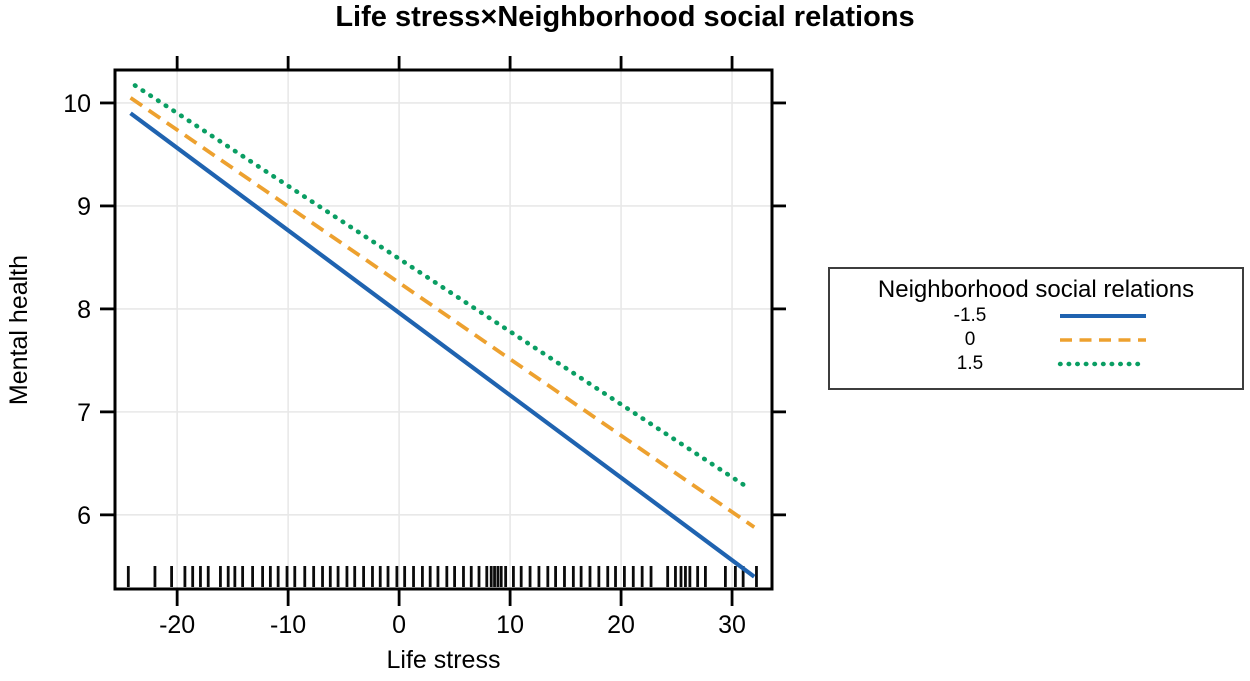  I want to click on svg-text: 7, so click(84, 413).